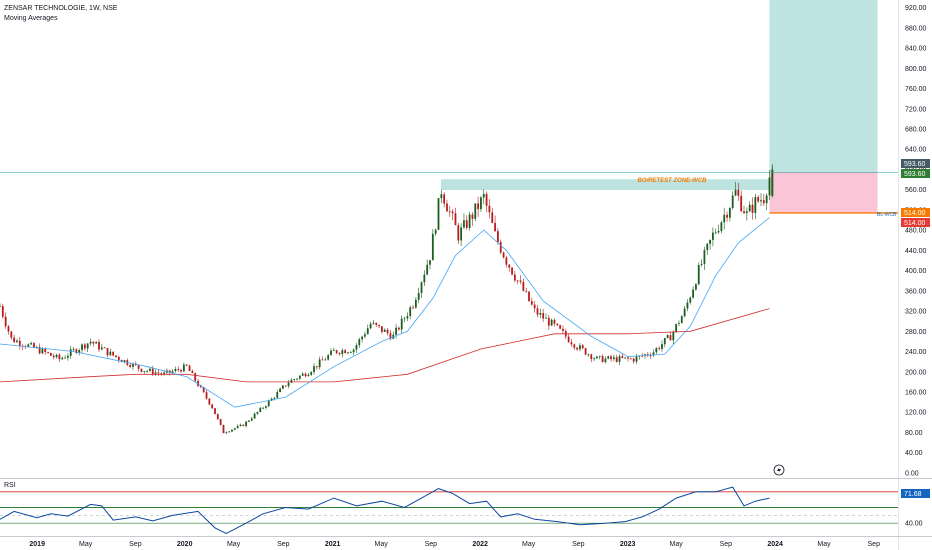 Image resolution: width=932 pixels, height=550 pixels. I want to click on time-tick-16: May, so click(824, 544).